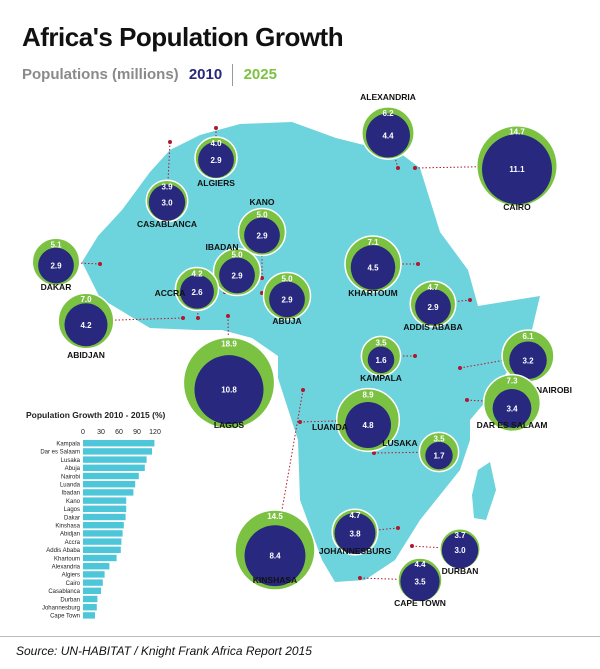  Describe the element at coordinates (275, 580) in the screenshot. I see `city-label-kinshasa: KINSHASA` at that location.